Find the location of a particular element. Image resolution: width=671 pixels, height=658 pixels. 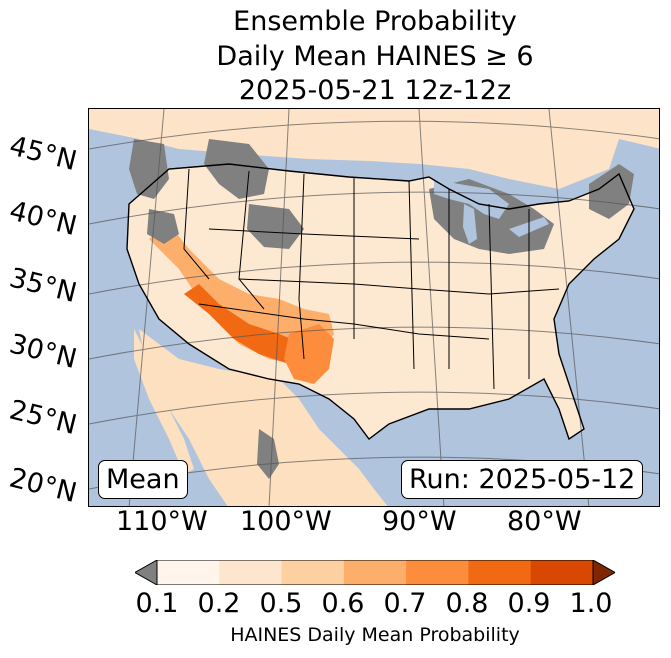

colorbar-over-arrow is located at coordinates (603, 572).